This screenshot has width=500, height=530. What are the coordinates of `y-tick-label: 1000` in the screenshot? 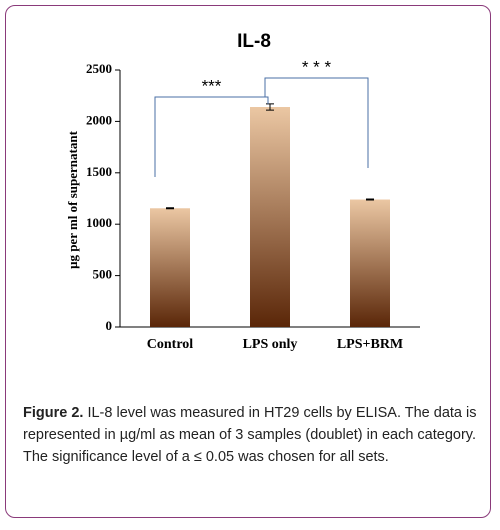 It's located at (99, 222).